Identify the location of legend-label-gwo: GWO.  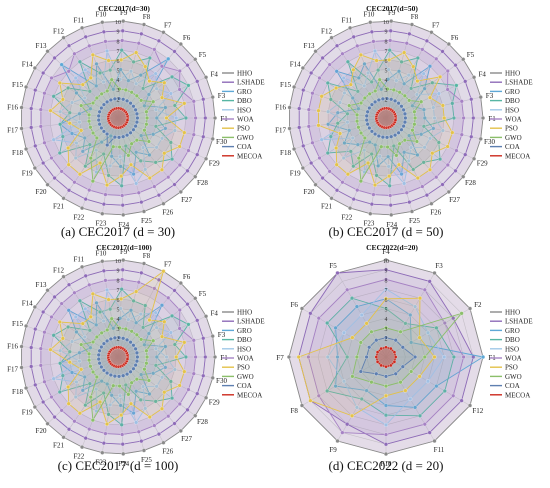
(513, 138).